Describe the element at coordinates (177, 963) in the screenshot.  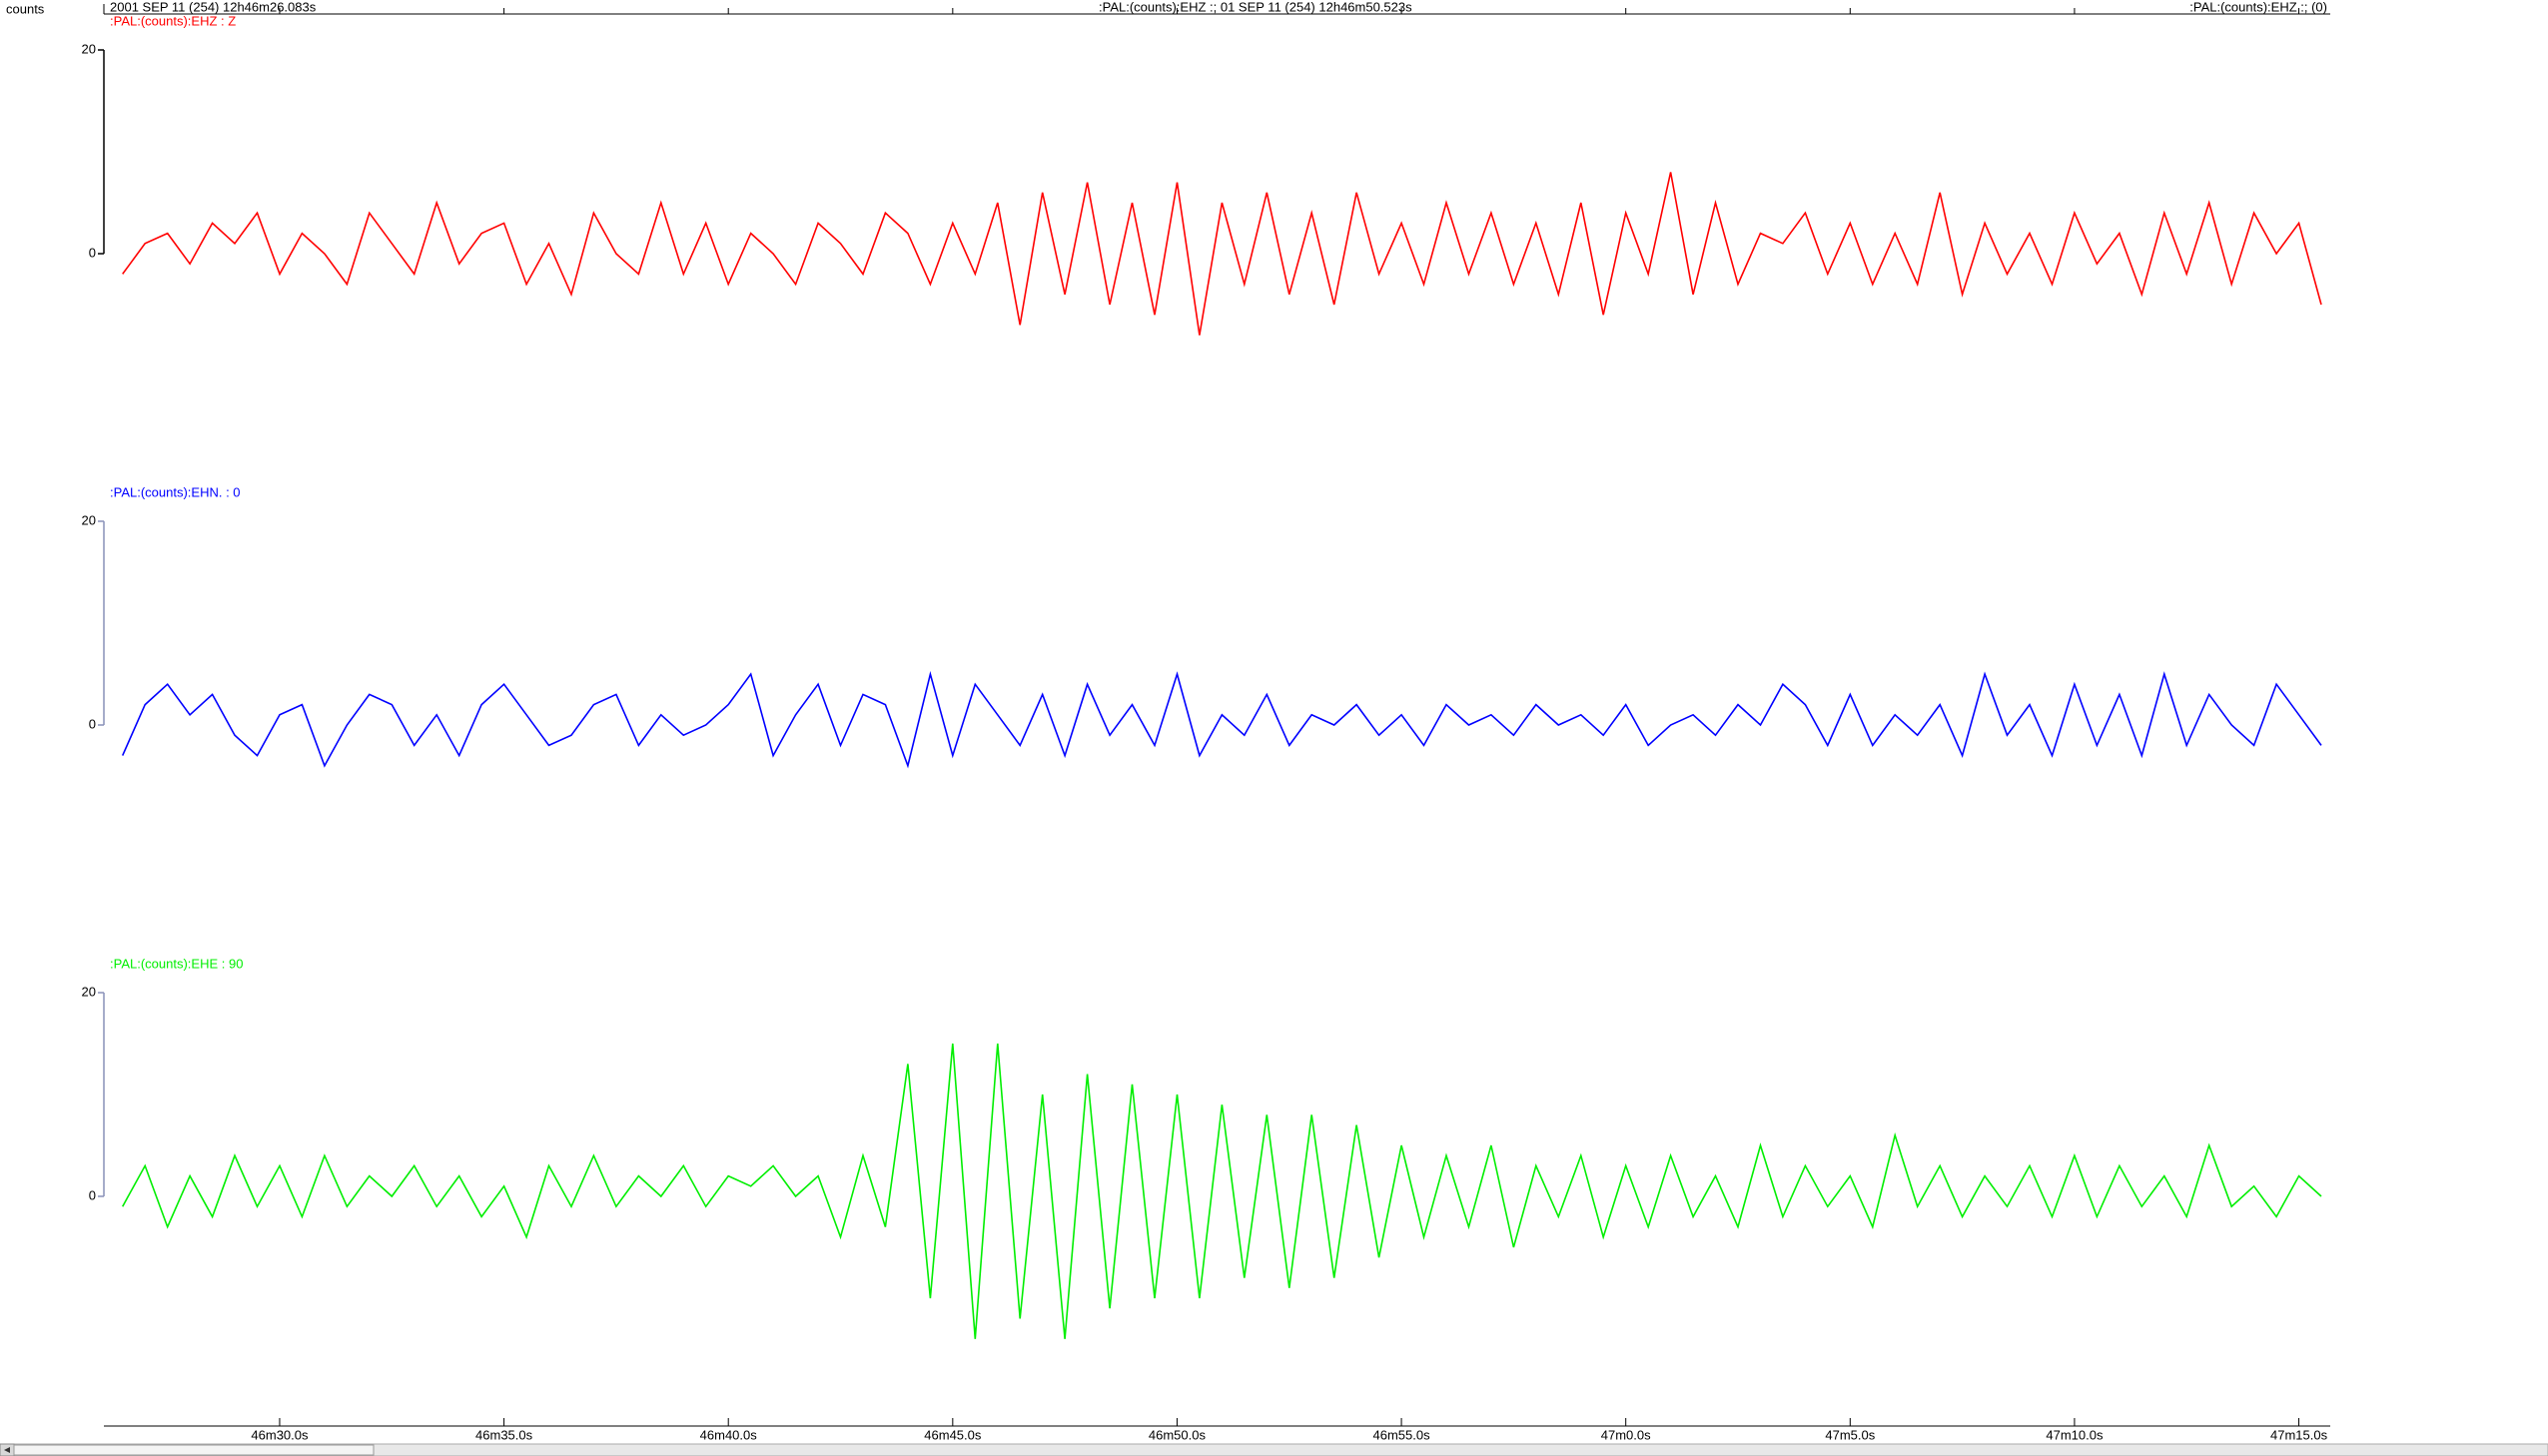
I see `trace-label: :PAL:(counts):EHE : 90` at that location.